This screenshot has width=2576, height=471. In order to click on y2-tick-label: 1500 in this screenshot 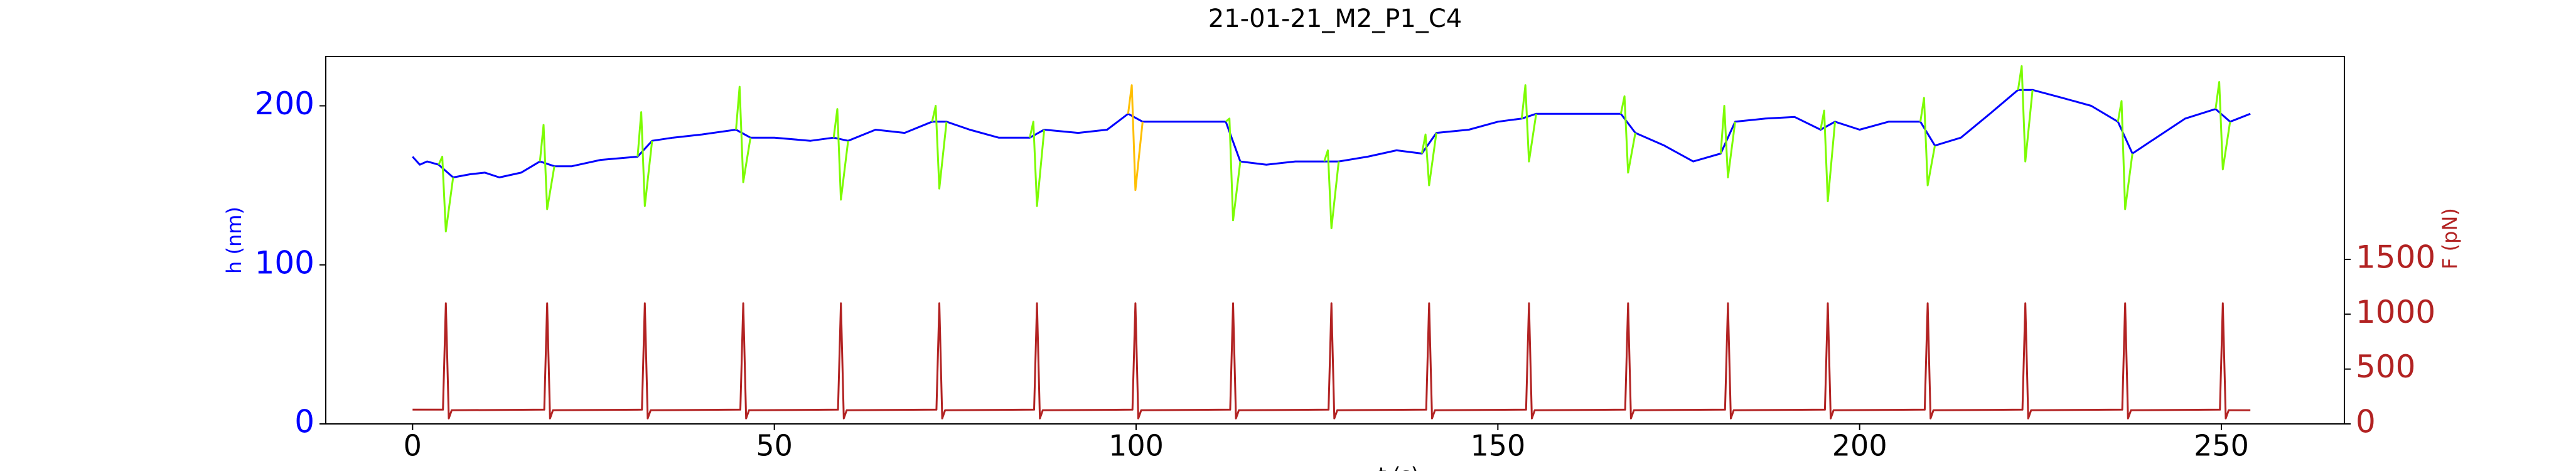, I will do `click(2395, 257)`.